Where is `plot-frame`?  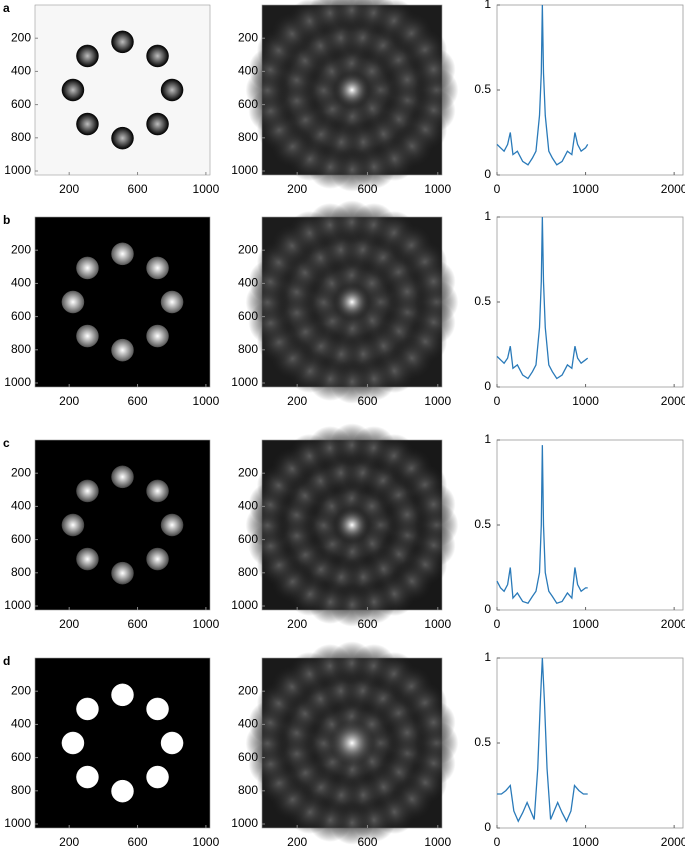 plot-frame is located at coordinates (590, 743).